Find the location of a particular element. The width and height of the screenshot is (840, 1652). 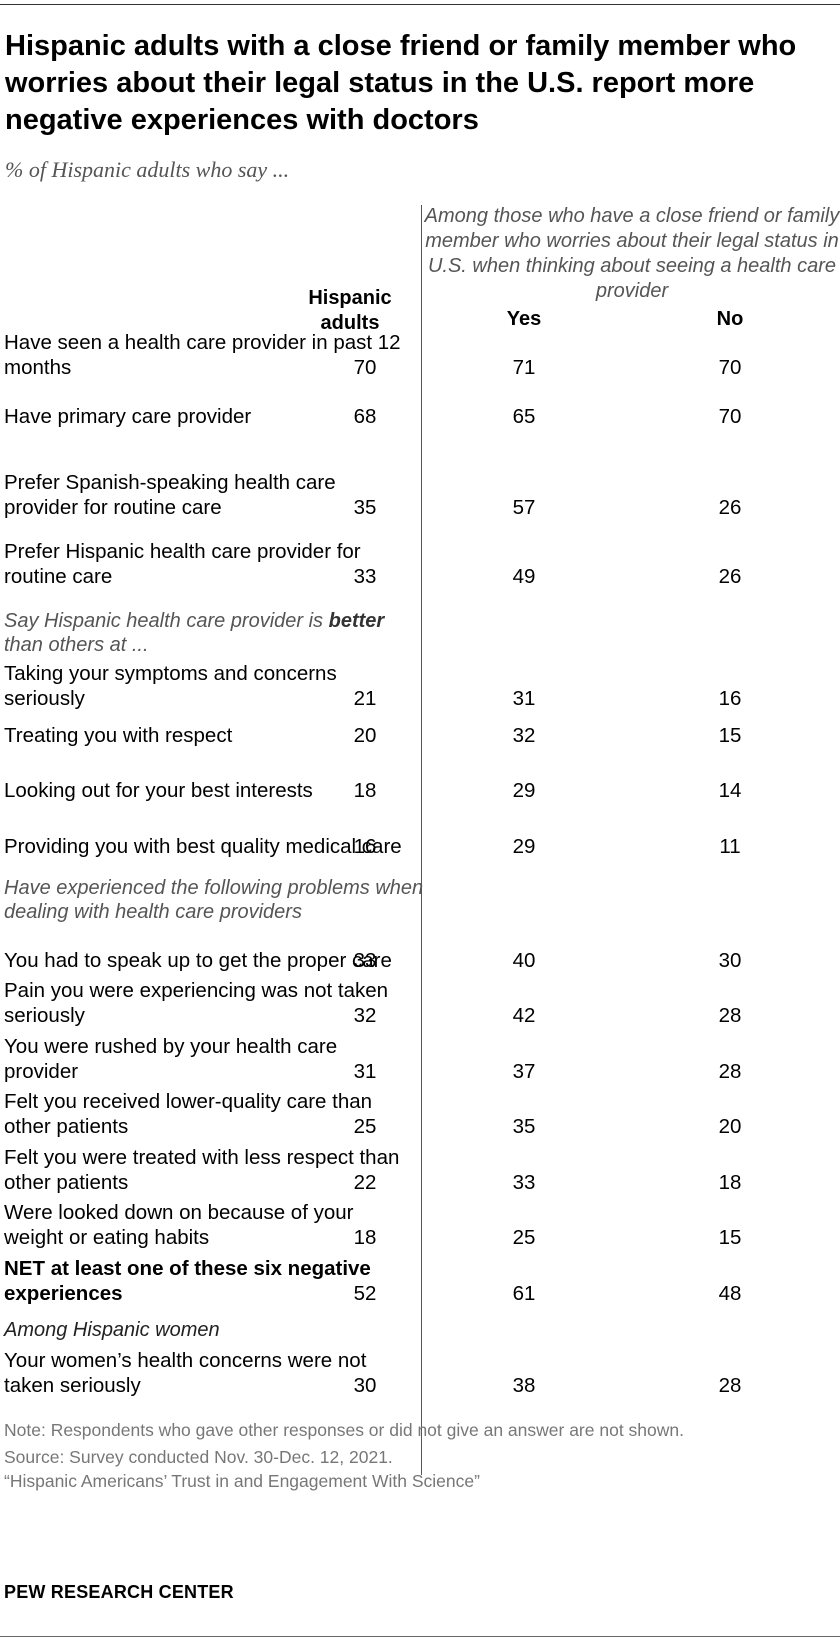

value-hispanic-adults: 16 is located at coordinates (365, 846).